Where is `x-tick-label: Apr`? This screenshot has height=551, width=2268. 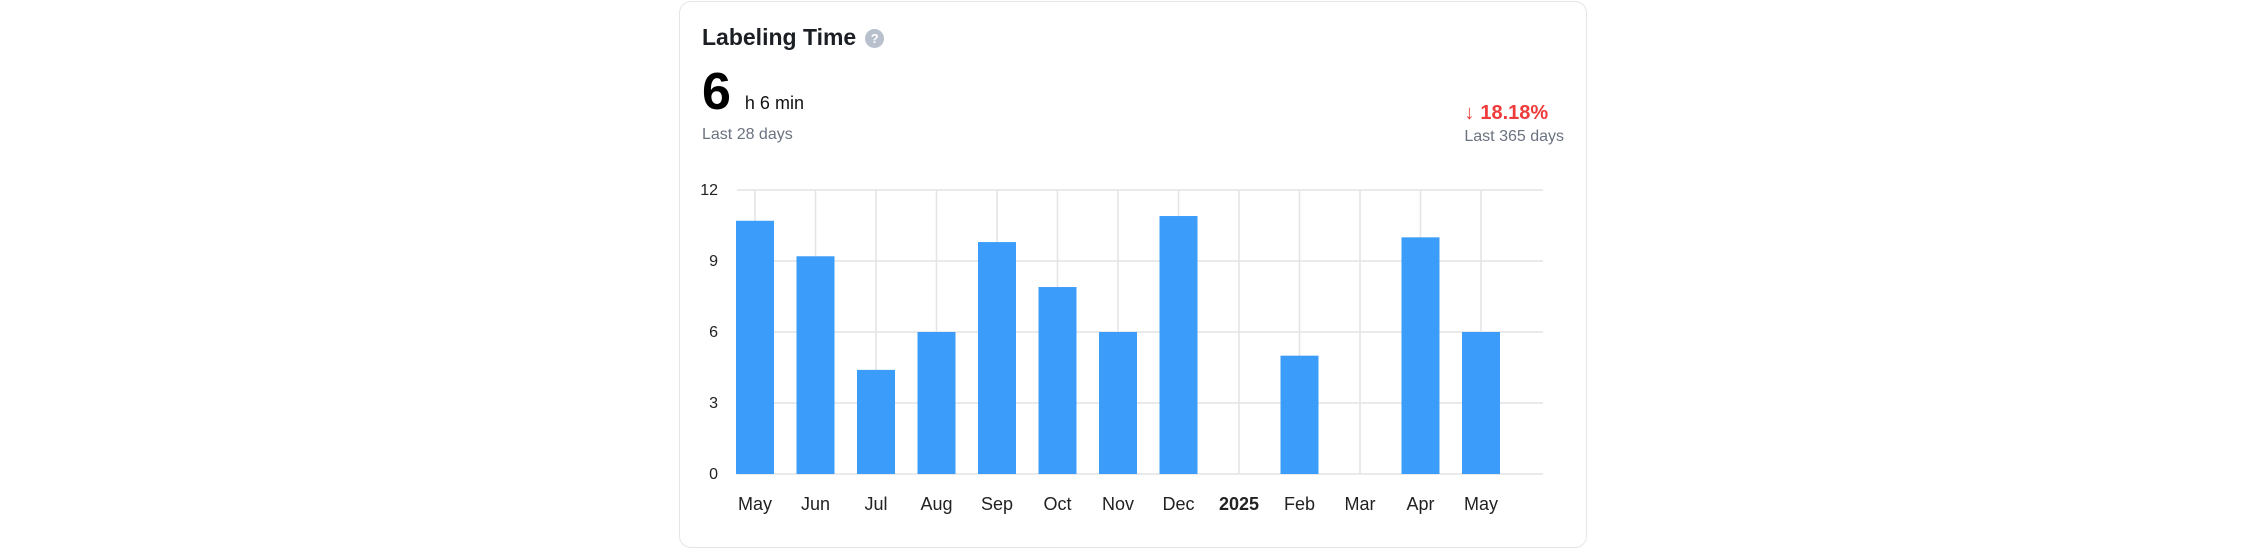 x-tick-label: Apr is located at coordinates (1420, 504).